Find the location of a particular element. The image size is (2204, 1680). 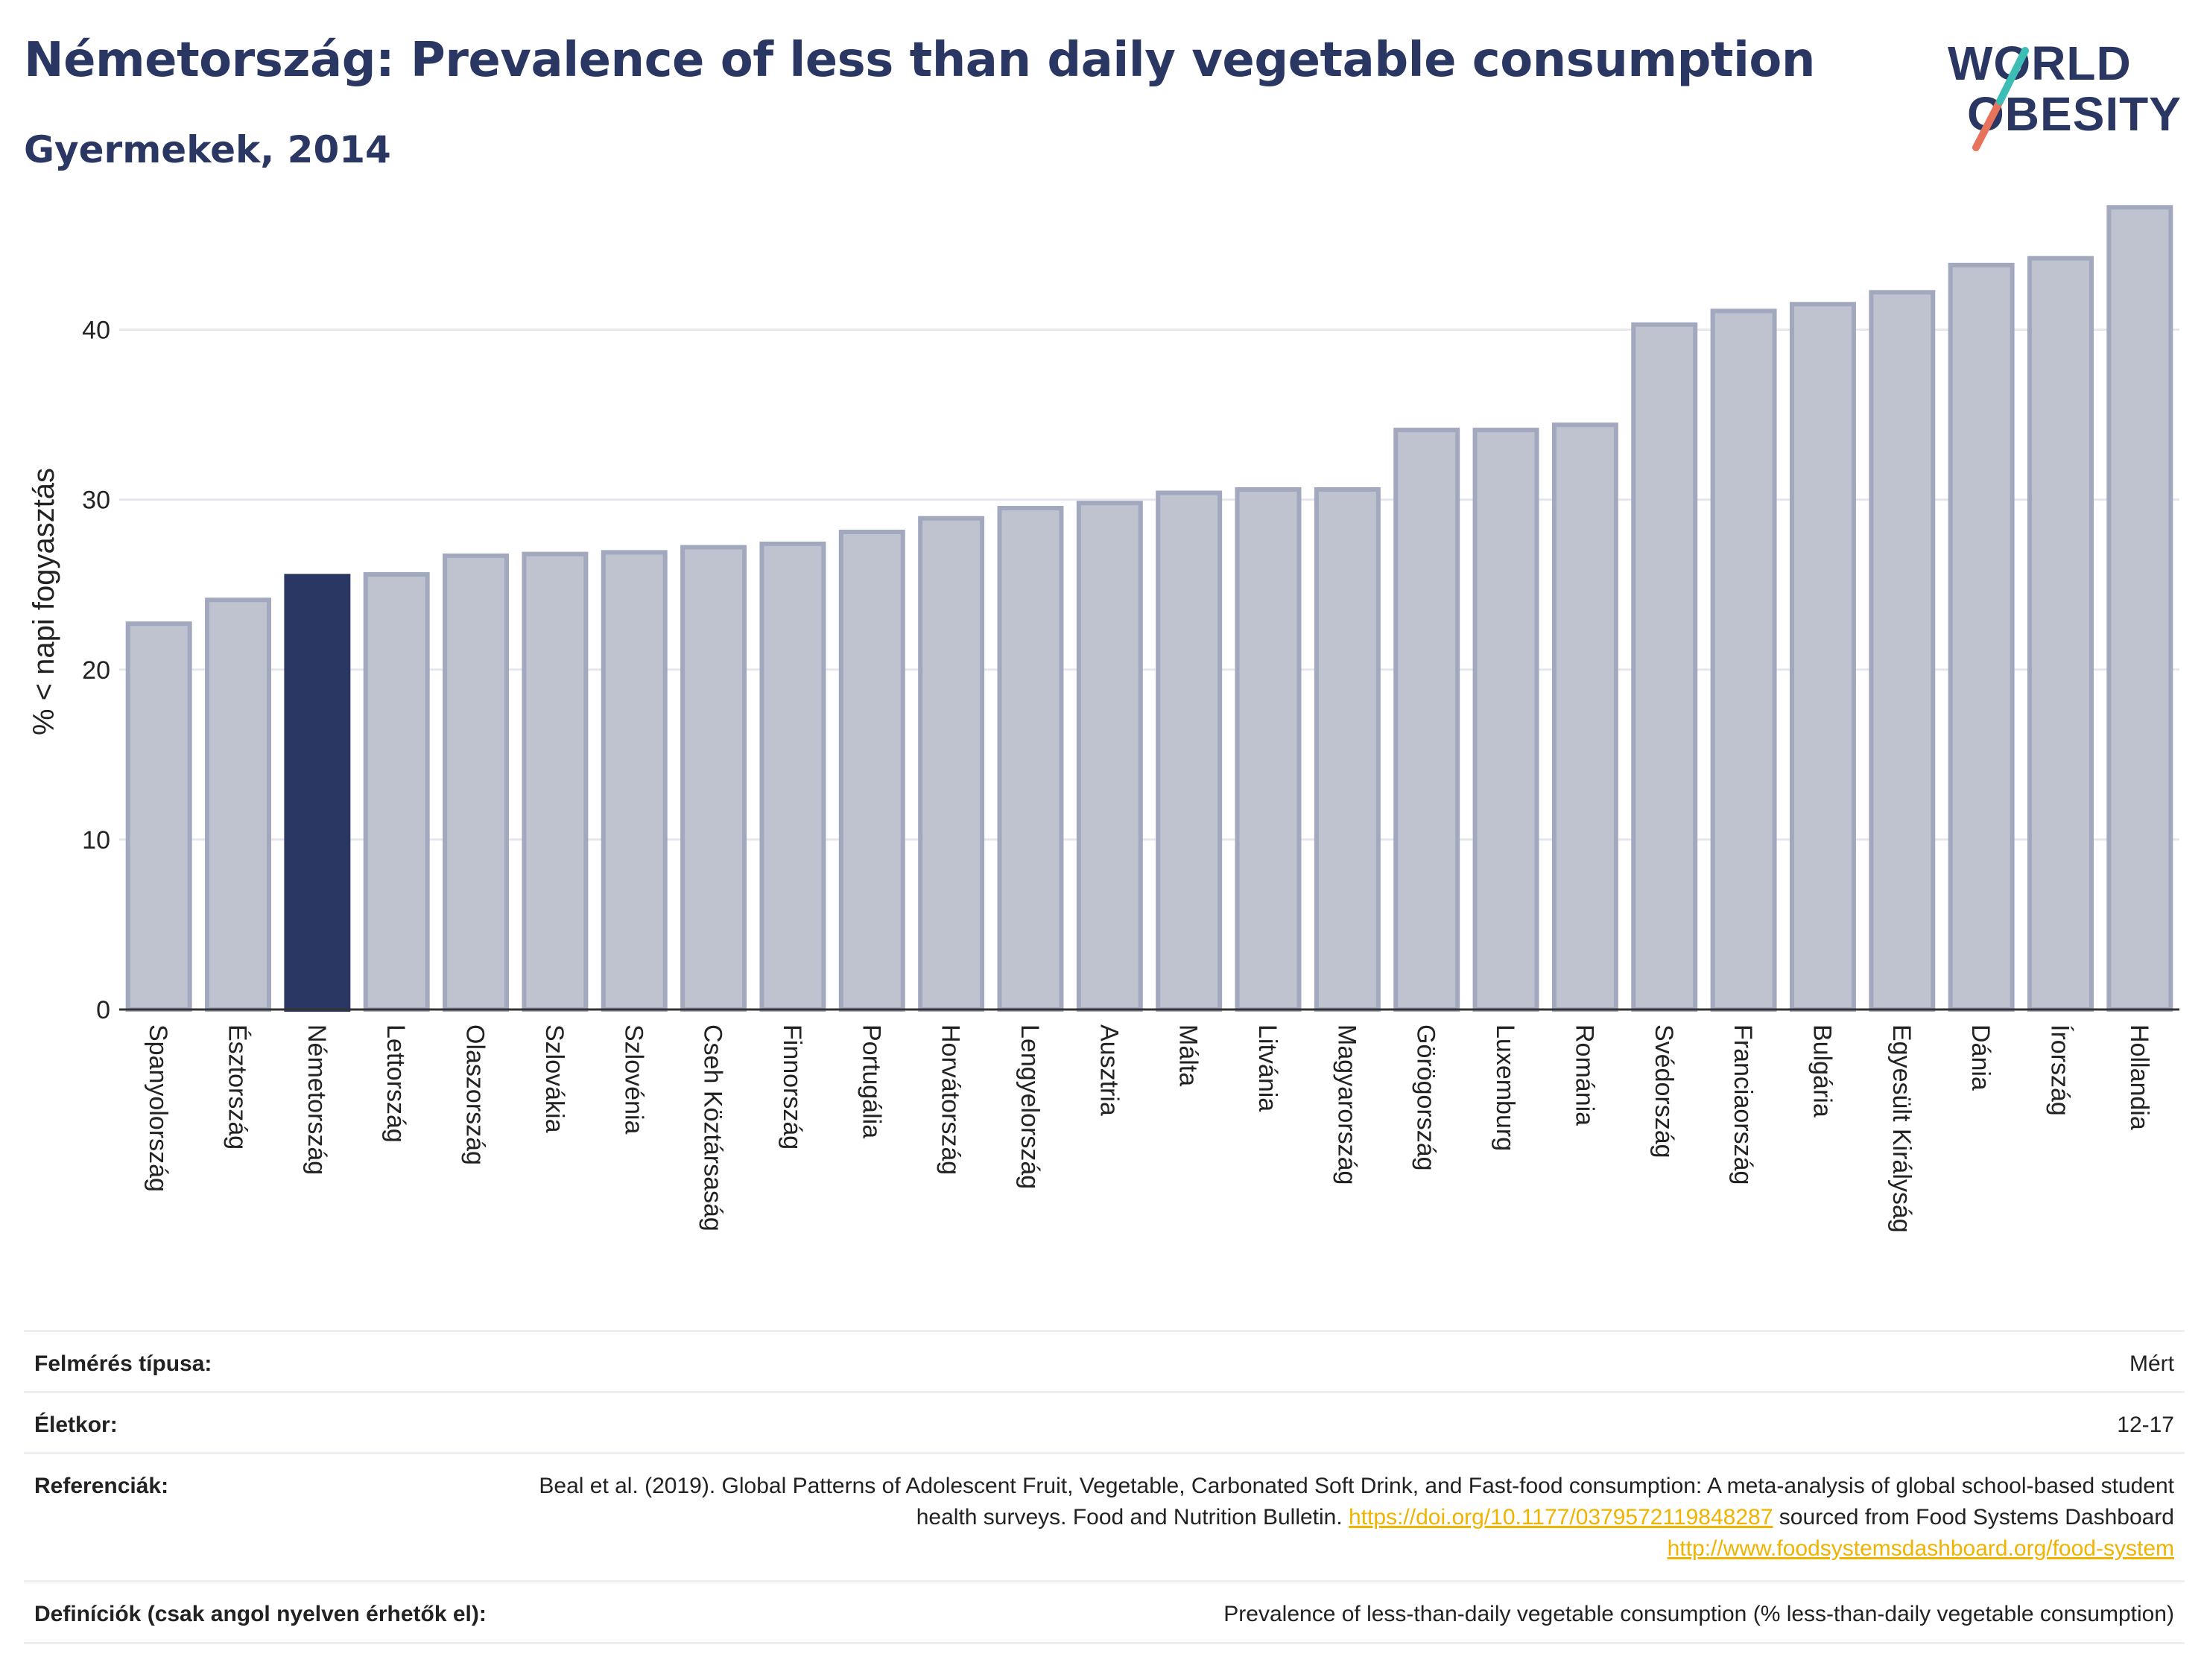

x-tick-label: Litvánia is located at coordinates (1267, 1068).